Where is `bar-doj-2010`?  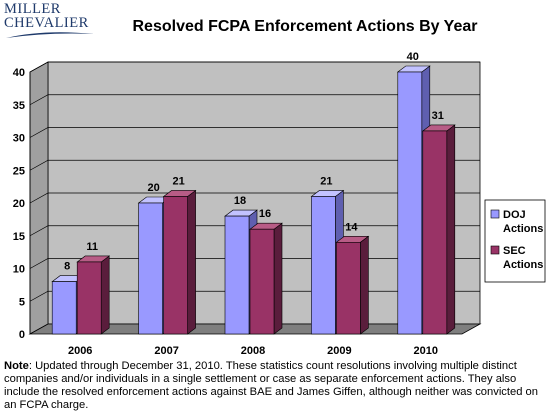
bar-doj-2010 is located at coordinates (410, 203).